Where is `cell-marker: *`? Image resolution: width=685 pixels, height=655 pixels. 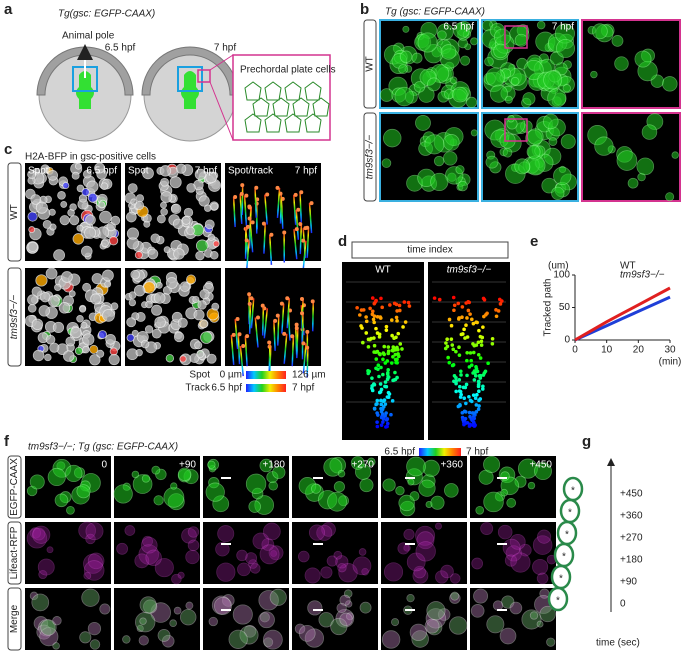 cell-marker: * is located at coordinates (570, 513).